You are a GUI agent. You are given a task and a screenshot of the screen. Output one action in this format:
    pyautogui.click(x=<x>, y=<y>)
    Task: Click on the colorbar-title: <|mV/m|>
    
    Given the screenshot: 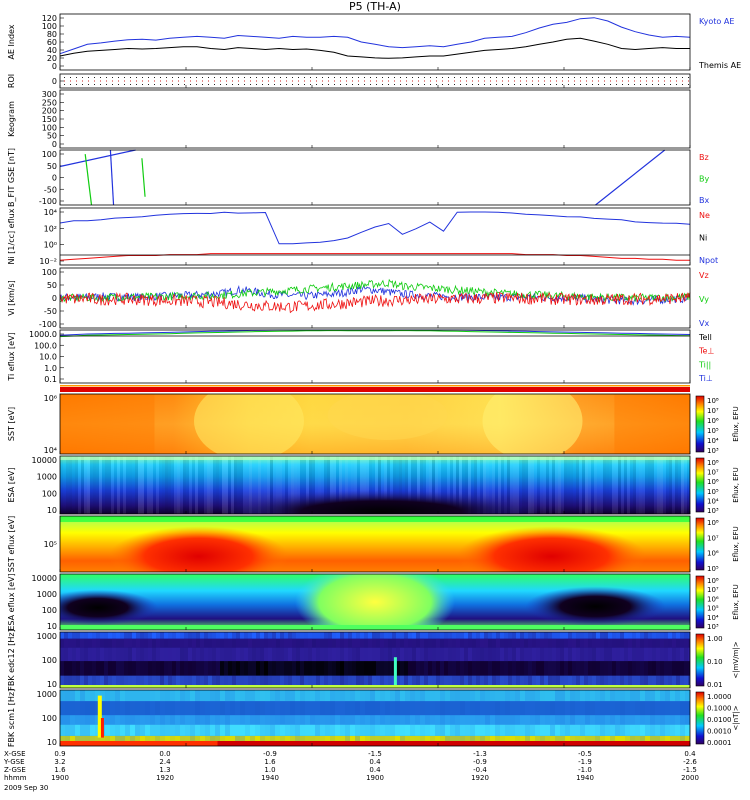 What is the action you would take?
    pyautogui.click(x=736, y=659)
    